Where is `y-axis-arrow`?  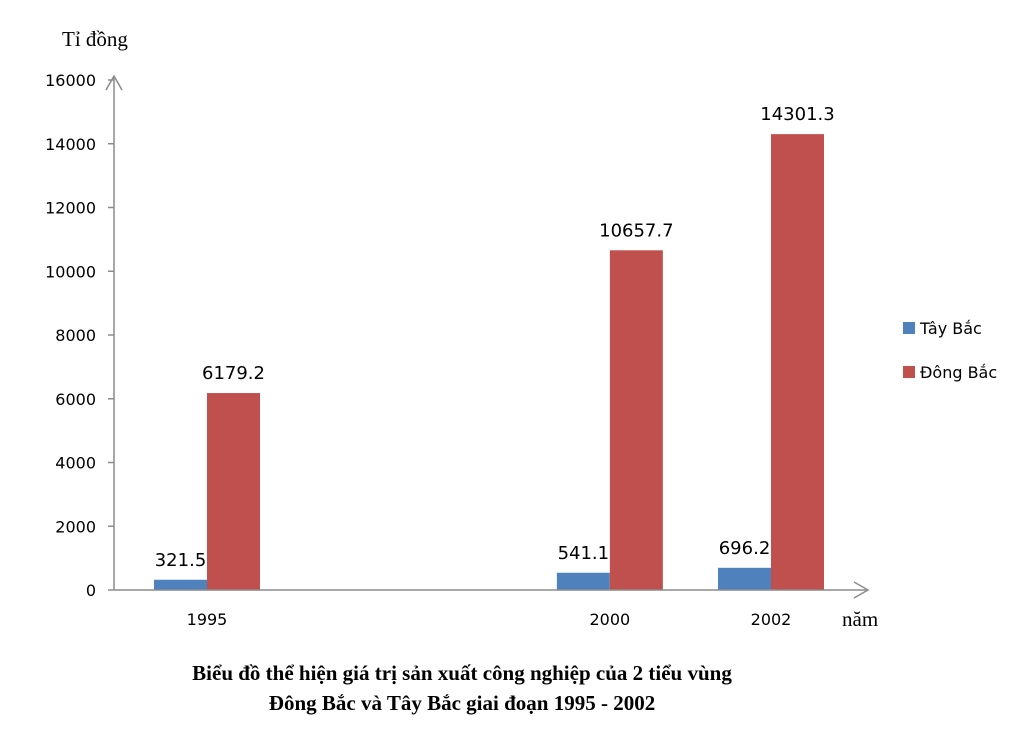 y-axis-arrow is located at coordinates (114, 82).